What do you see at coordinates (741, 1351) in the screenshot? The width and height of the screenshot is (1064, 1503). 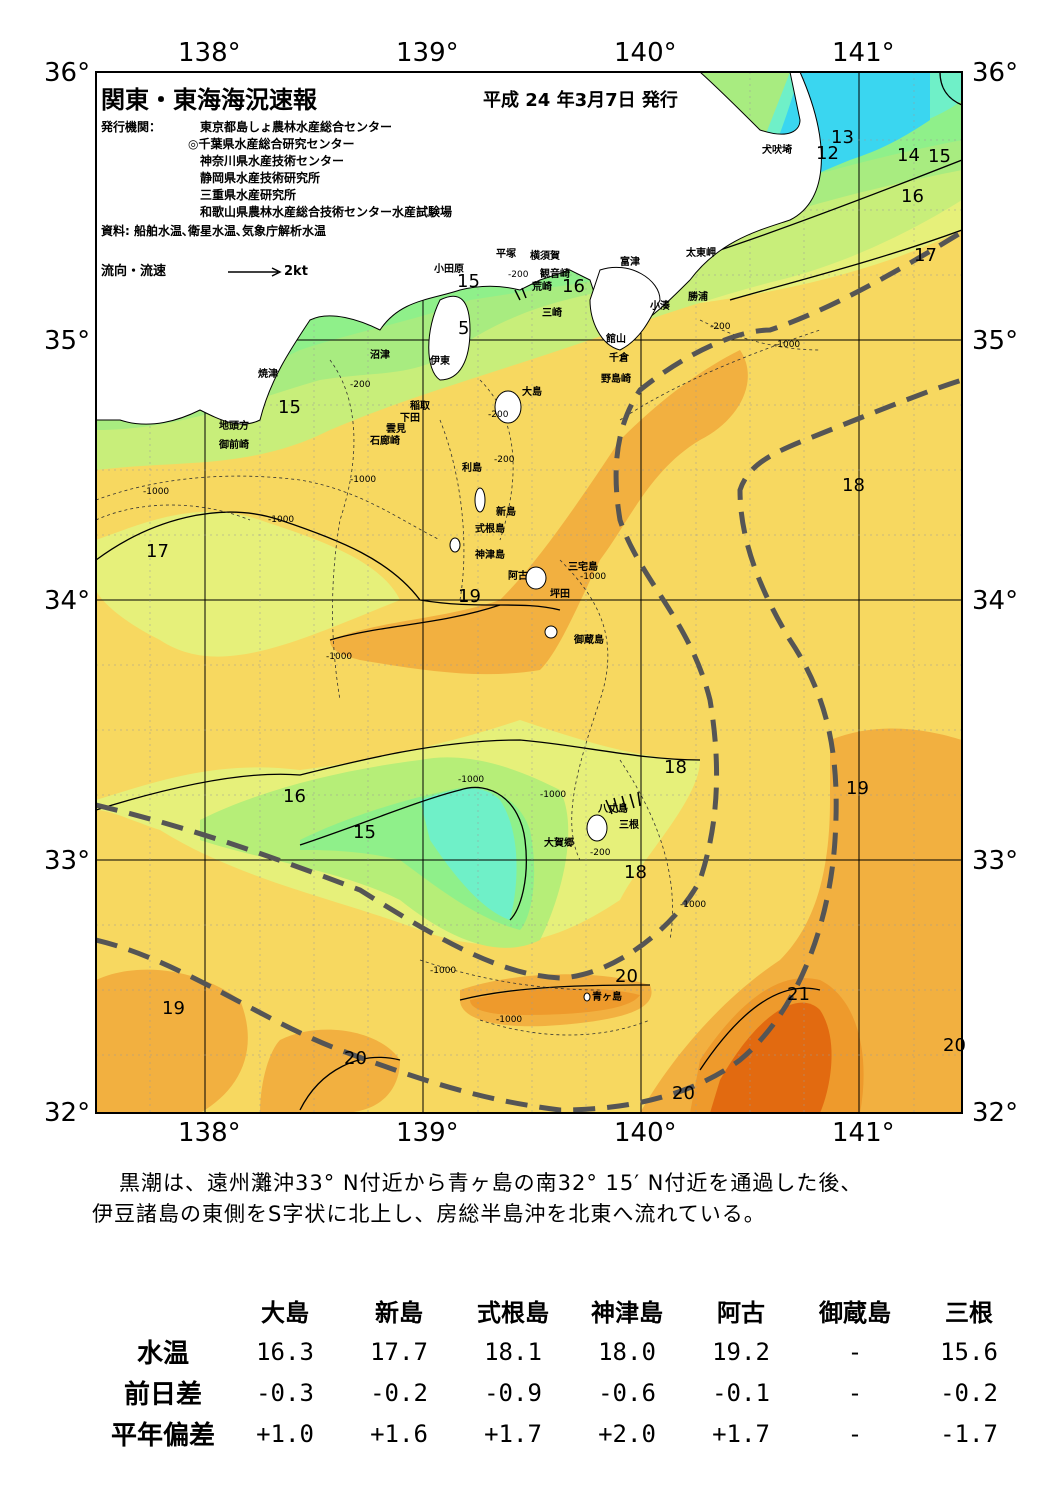 I see `table-cell: 19.2` at bounding box center [741, 1351].